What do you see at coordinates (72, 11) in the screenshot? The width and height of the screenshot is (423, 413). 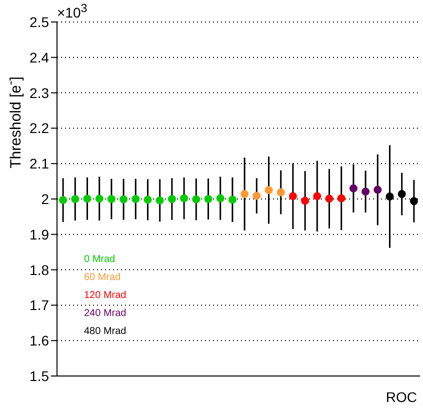 I see `text: ×10$^{3}$` at bounding box center [72, 11].